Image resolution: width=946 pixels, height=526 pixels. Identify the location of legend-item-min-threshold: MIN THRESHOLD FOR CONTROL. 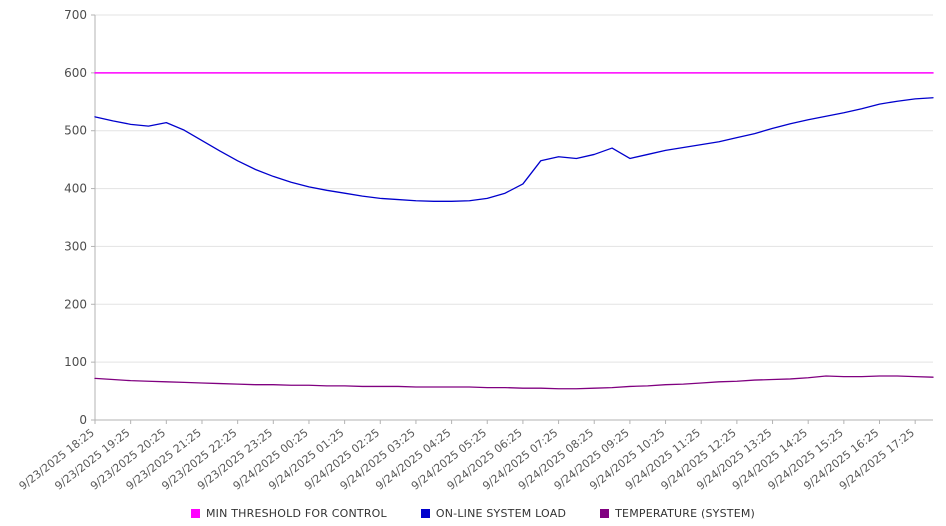
(288, 513).